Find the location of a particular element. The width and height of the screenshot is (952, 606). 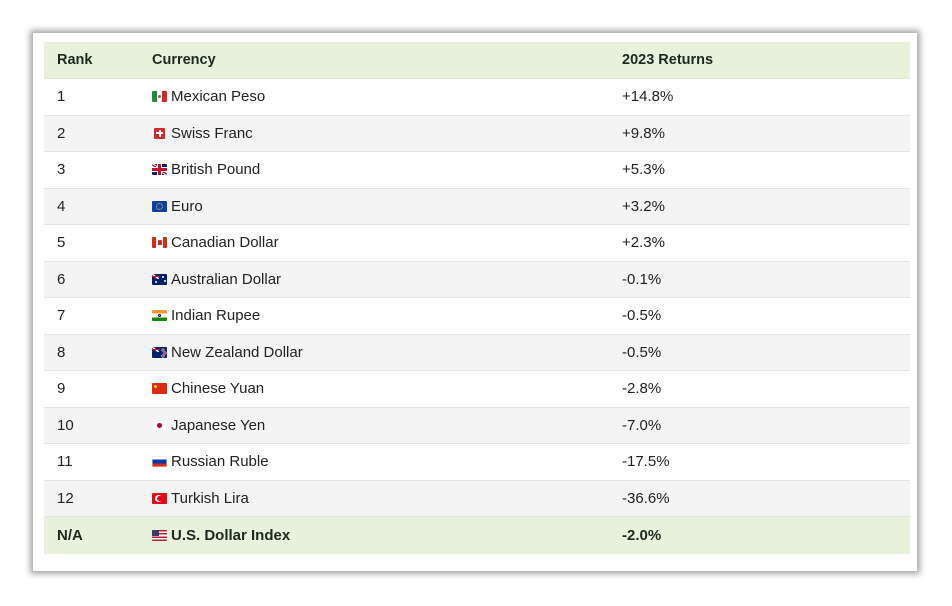

returns-cell: -7.0% is located at coordinates (642, 425).